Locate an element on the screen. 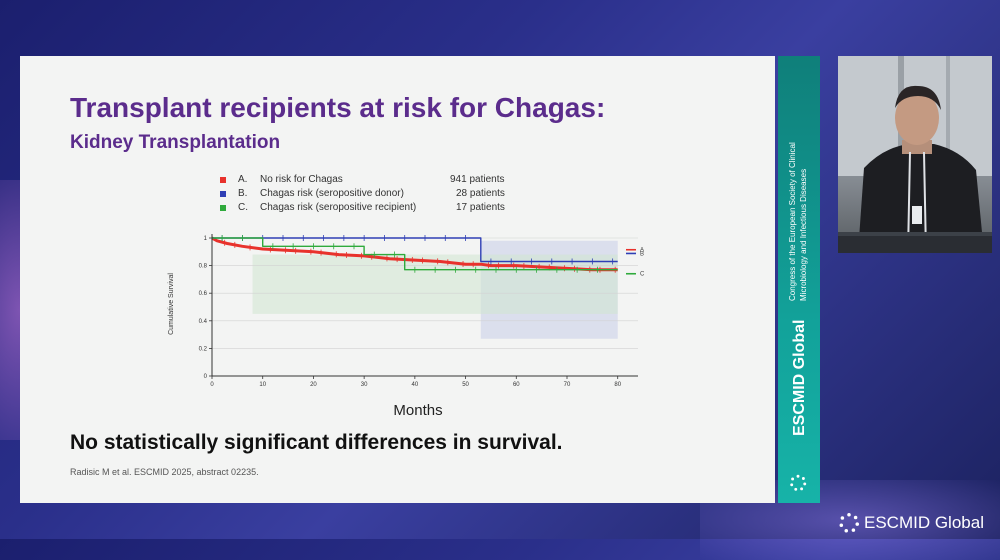 The width and height of the screenshot is (1000, 560). x-axis-label: Months is located at coordinates (417, 410).